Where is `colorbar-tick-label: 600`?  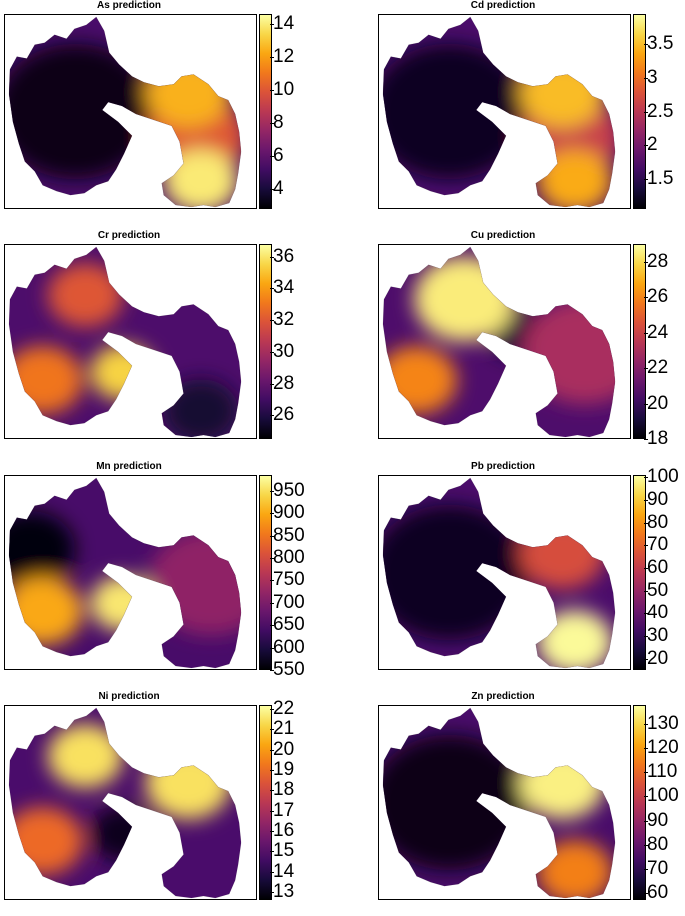 colorbar-tick-label: 600 is located at coordinates (287, 647).